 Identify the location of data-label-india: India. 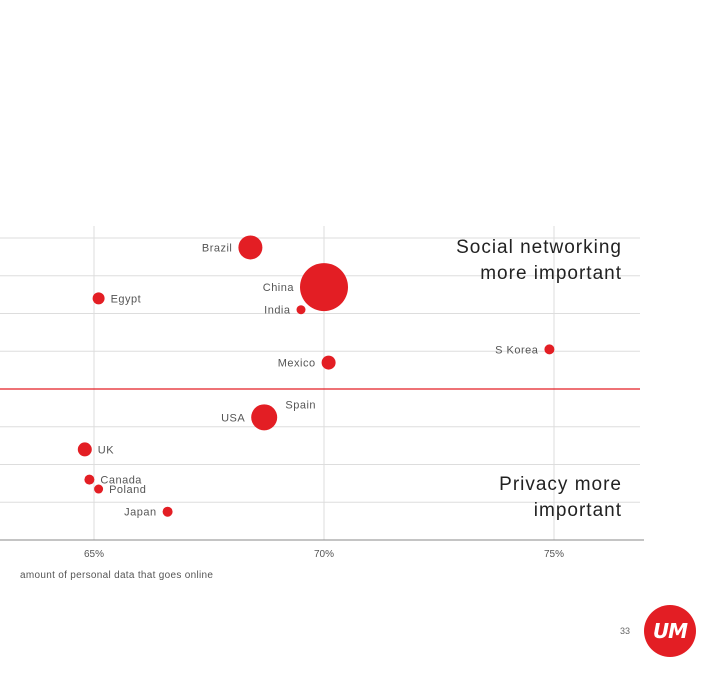
(277, 311).